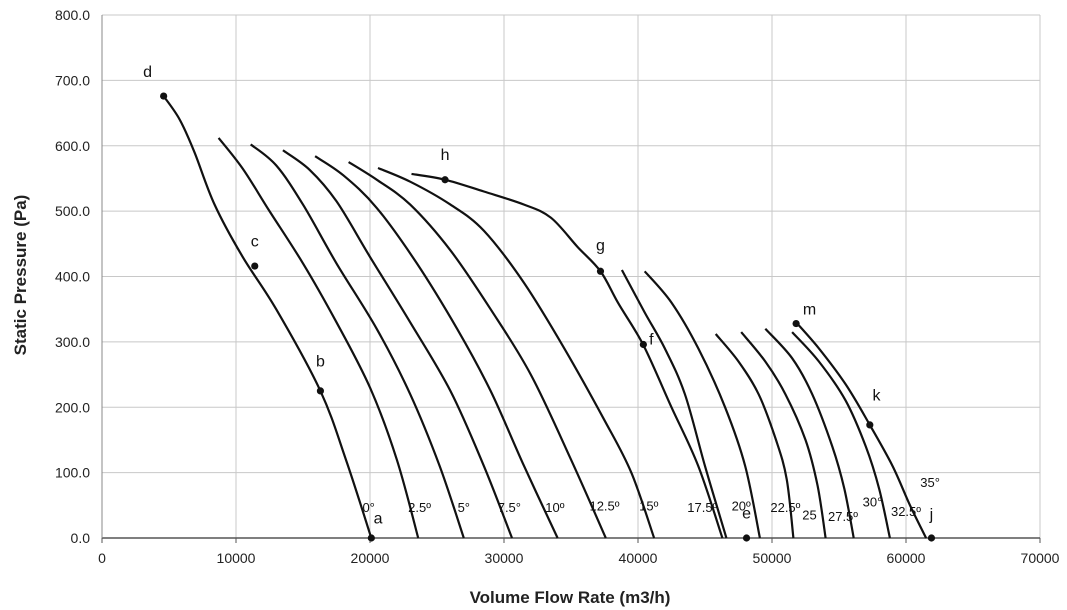  What do you see at coordinates (873, 502) in the screenshot?
I see `curve-label: 30°` at bounding box center [873, 502].